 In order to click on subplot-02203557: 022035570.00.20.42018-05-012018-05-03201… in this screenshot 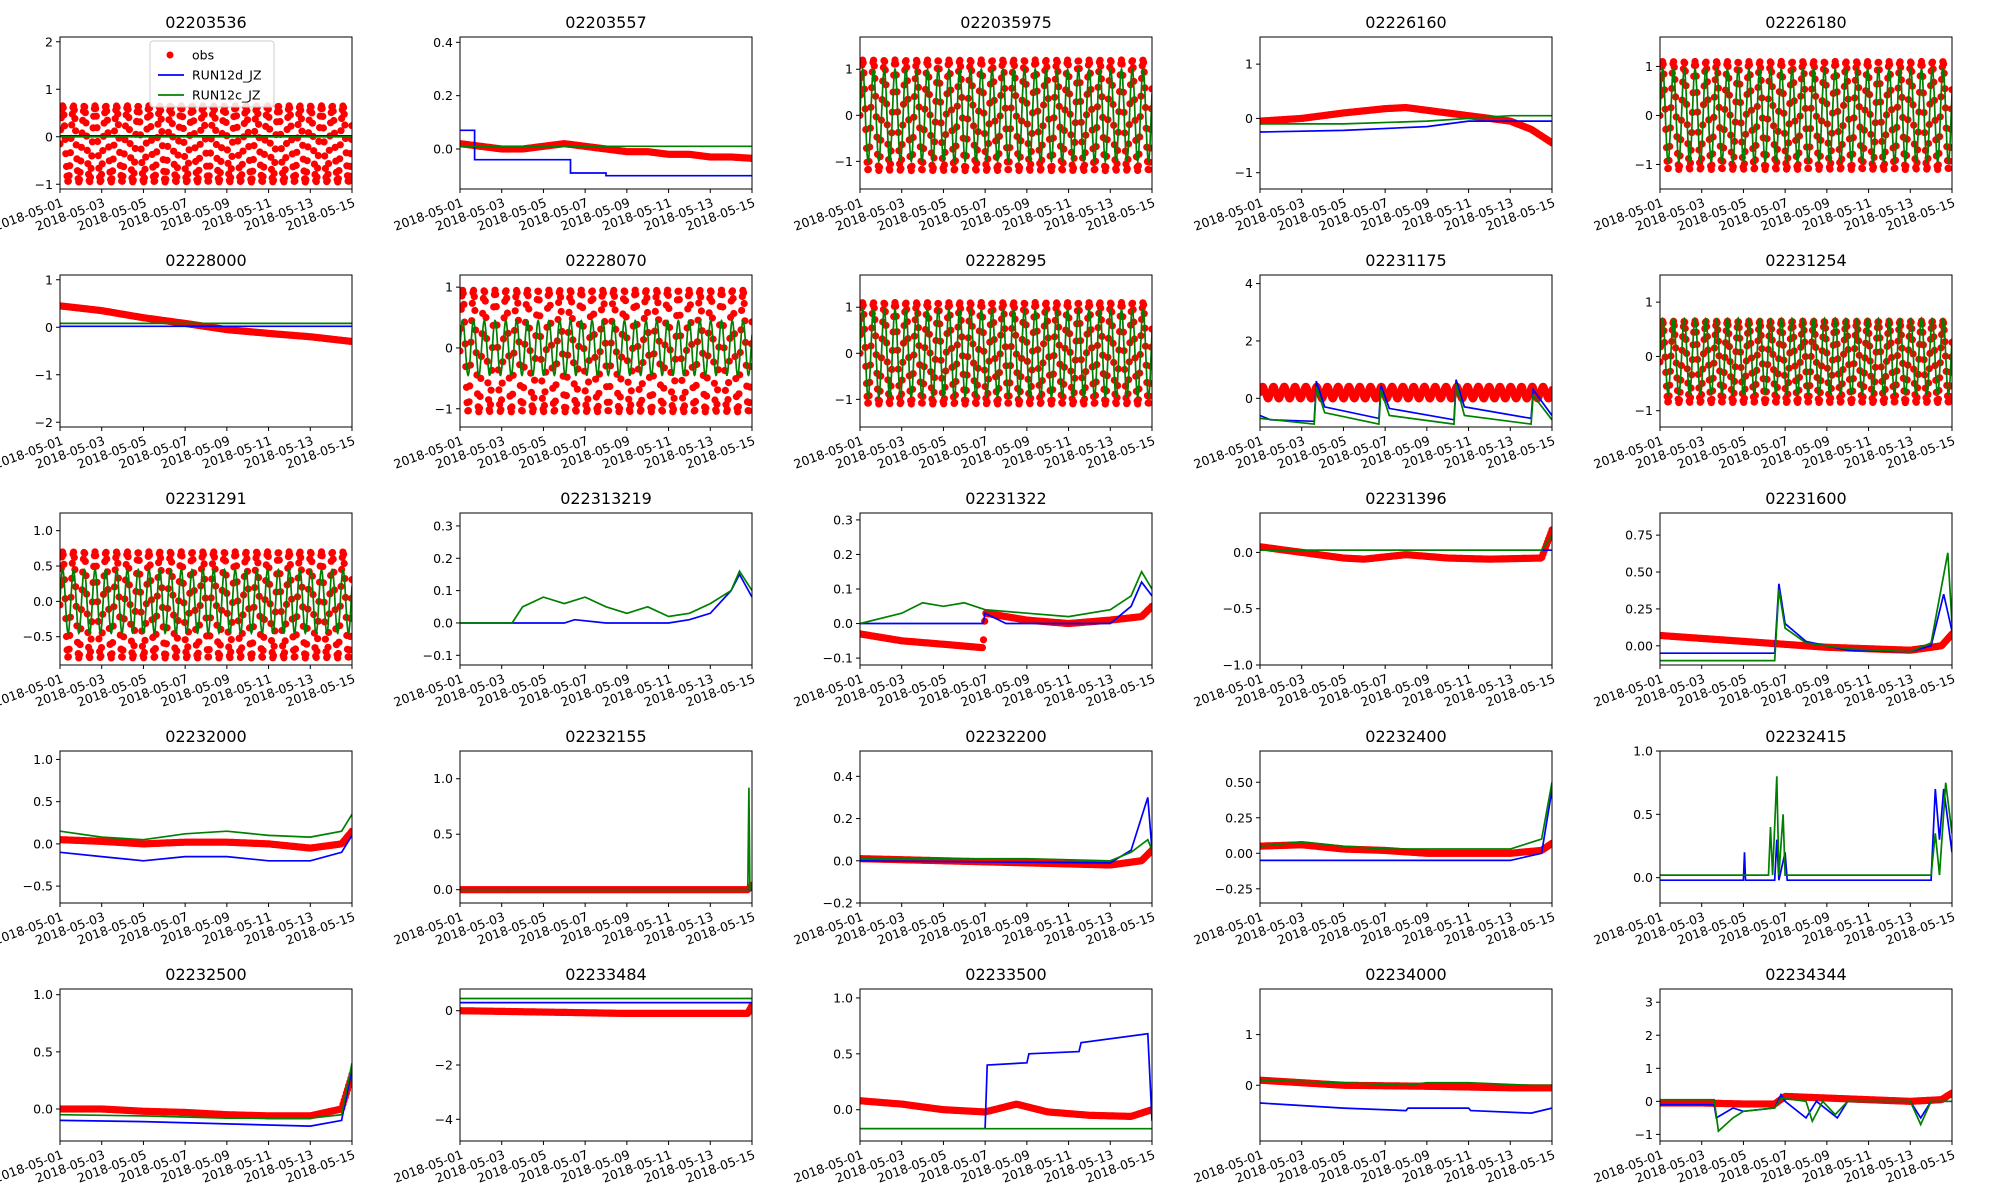, I will do `click(574, 123)`.